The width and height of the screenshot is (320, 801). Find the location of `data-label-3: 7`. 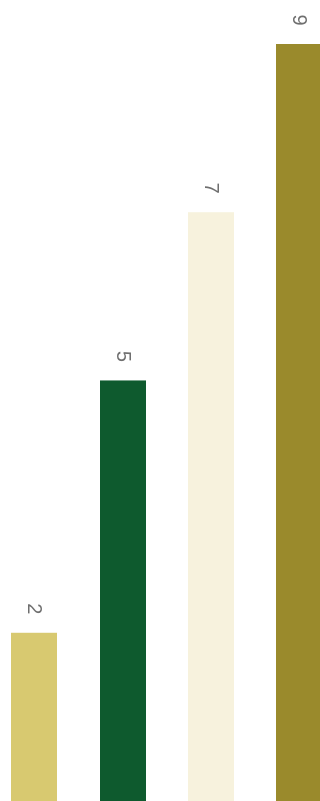

data-label-3: 7 is located at coordinates (211, 188).